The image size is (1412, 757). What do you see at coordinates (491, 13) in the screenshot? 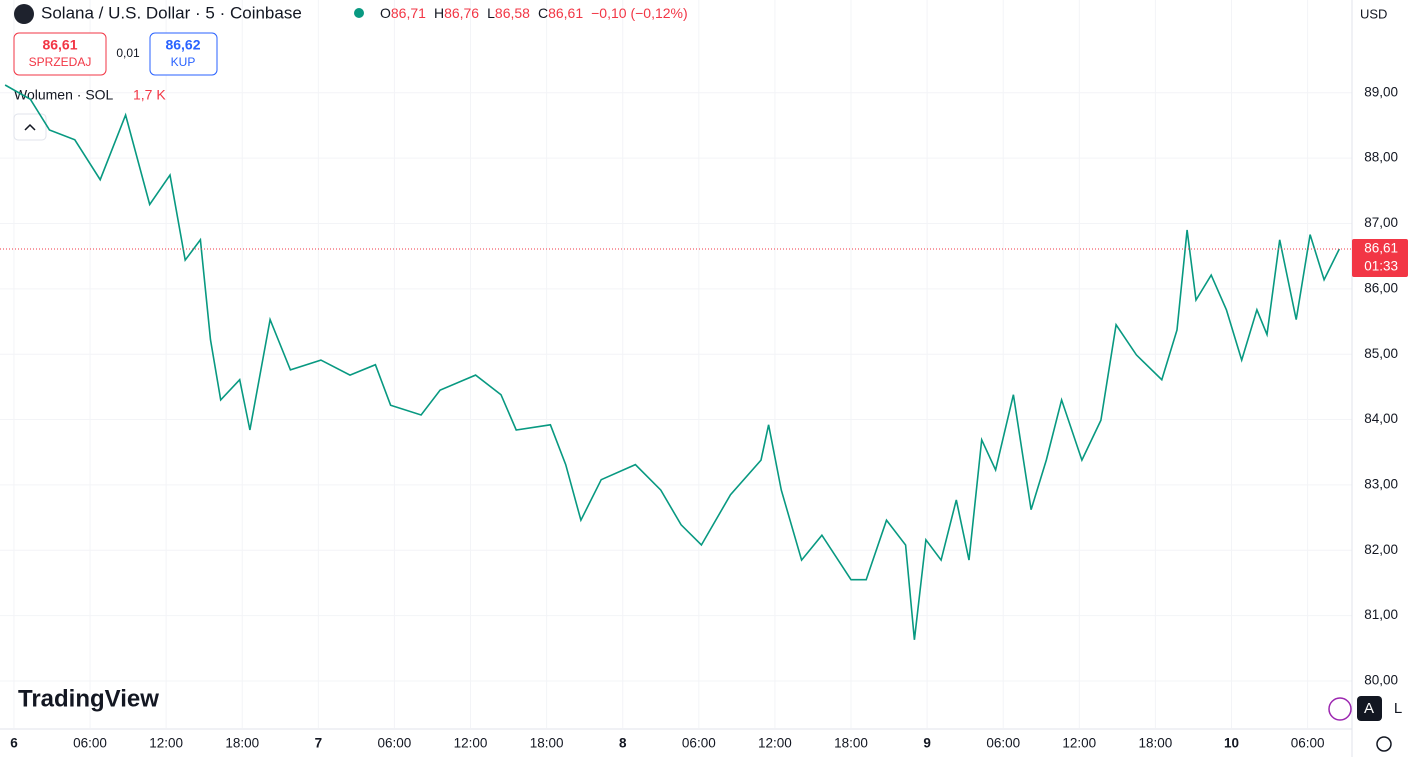
I see `ohlc-key: L` at bounding box center [491, 13].